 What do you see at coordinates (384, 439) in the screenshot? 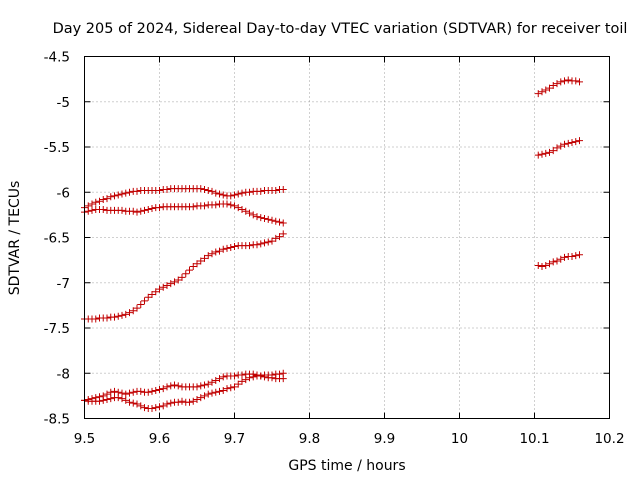
I see `x-tick-label: 9.9` at bounding box center [384, 439].